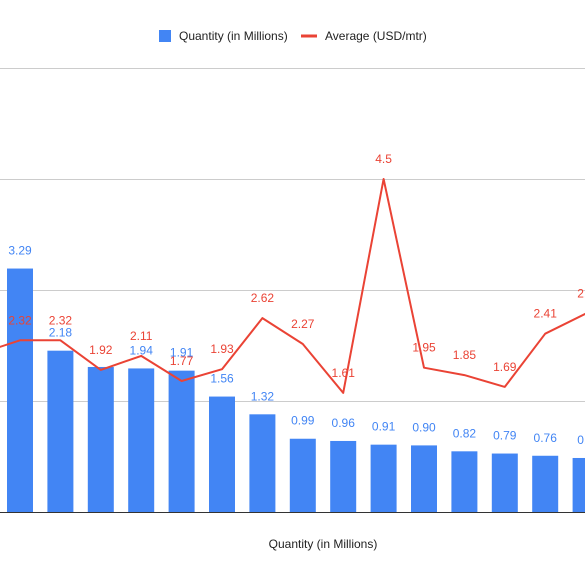  Describe the element at coordinates (303, 421) in the screenshot. I see `bar-data-label: 0.99` at that location.